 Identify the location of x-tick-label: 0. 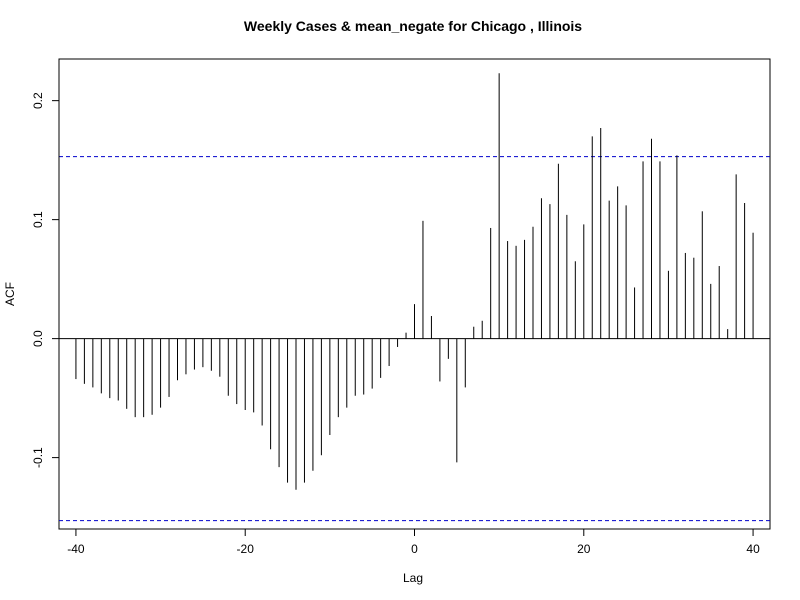
(414, 549).